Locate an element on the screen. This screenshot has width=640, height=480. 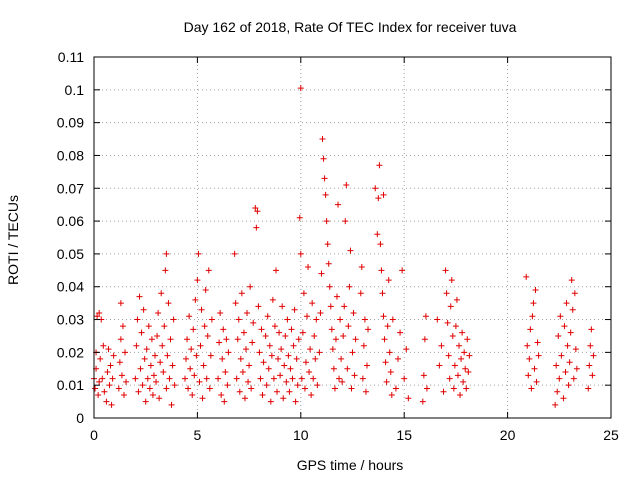
x-tick-label: 15 is located at coordinates (404, 435).